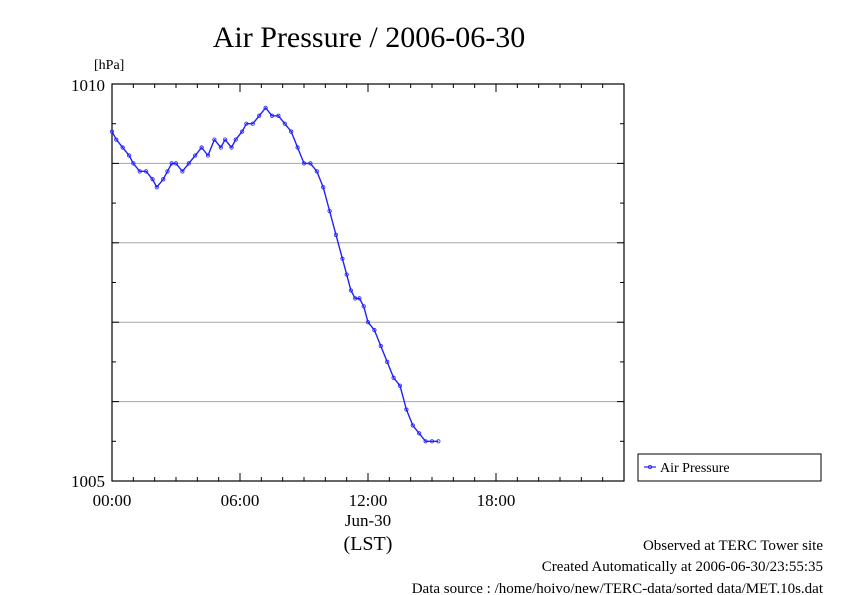  Describe the element at coordinates (109, 65) in the screenshot. I see `y-axis-unit-label: [hPa]` at that location.